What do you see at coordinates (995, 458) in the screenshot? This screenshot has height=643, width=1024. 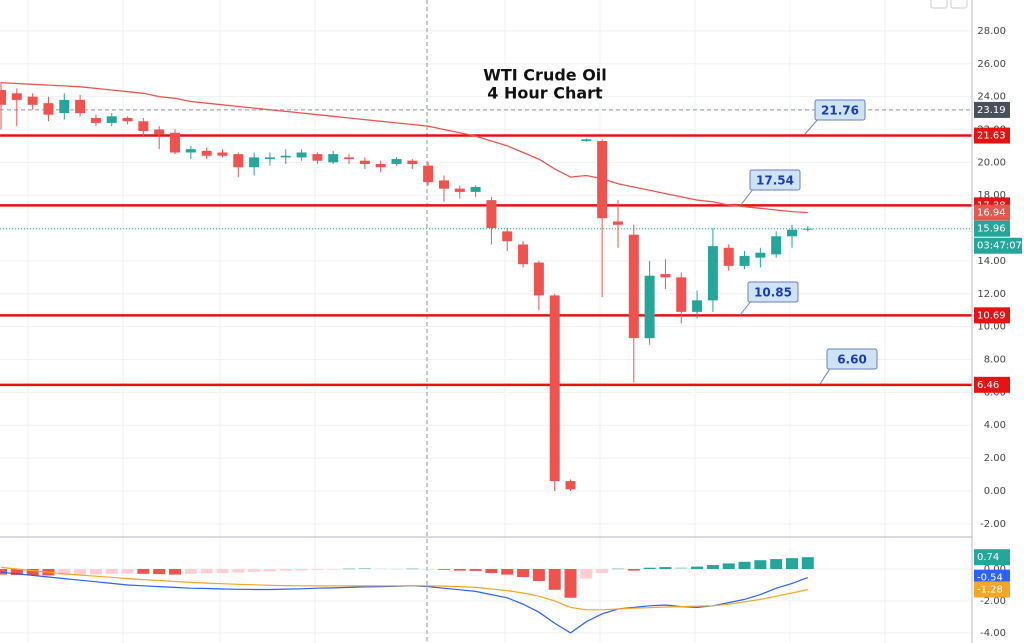 I see `y-tick-label: 2.00` at bounding box center [995, 458].